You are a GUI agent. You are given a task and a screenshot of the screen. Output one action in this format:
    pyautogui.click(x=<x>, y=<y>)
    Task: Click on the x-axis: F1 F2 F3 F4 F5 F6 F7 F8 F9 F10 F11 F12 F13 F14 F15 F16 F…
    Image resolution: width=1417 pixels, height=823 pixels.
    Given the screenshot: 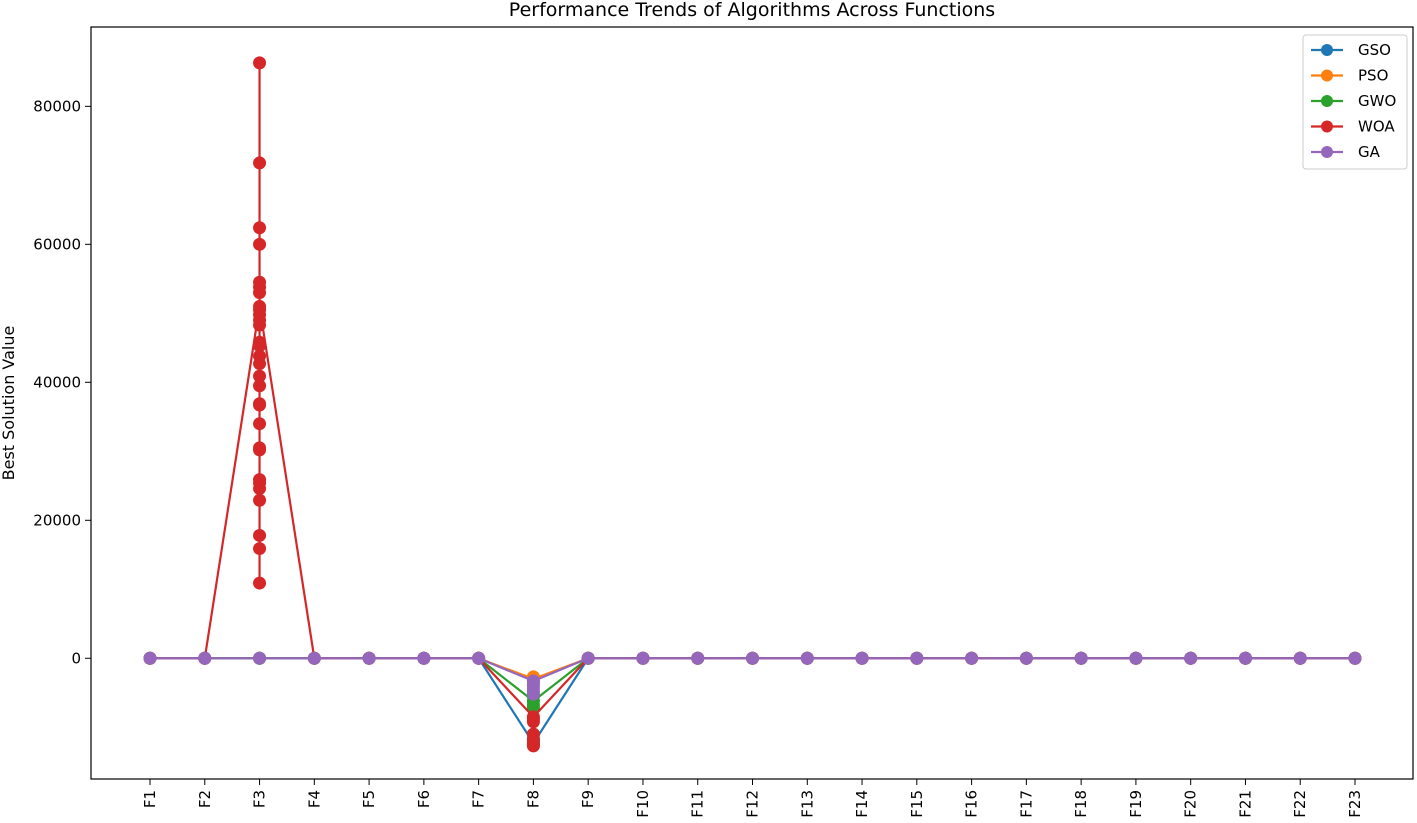 What is the action you would take?
    pyautogui.click(x=752, y=798)
    